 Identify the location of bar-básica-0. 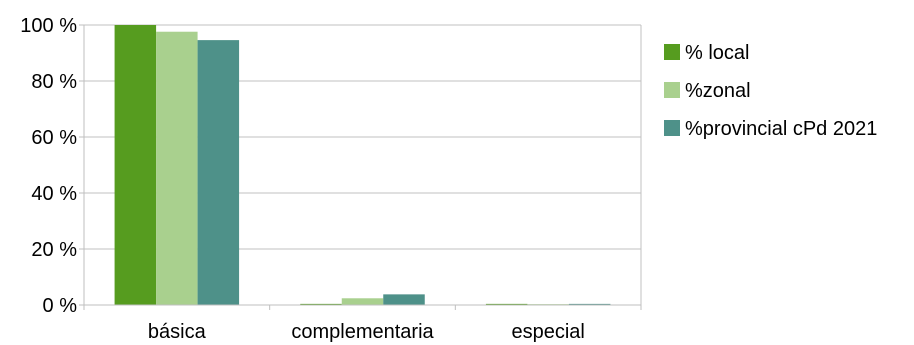
(135, 165).